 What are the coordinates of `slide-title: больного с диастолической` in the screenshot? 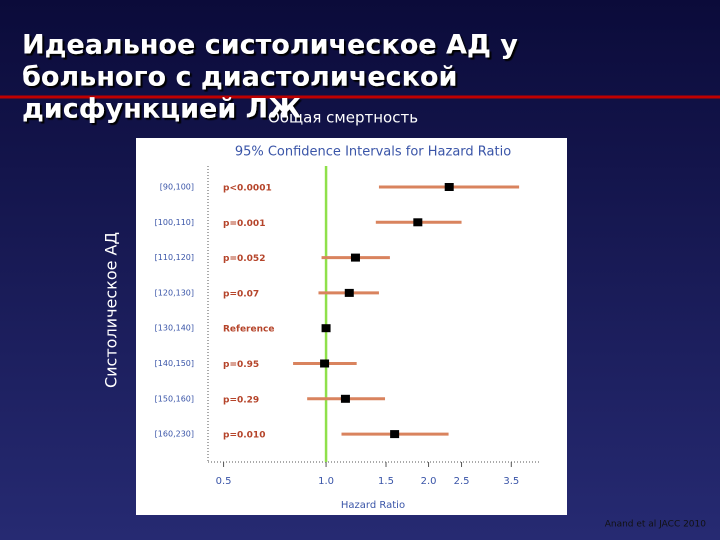 It's located at (239, 77).